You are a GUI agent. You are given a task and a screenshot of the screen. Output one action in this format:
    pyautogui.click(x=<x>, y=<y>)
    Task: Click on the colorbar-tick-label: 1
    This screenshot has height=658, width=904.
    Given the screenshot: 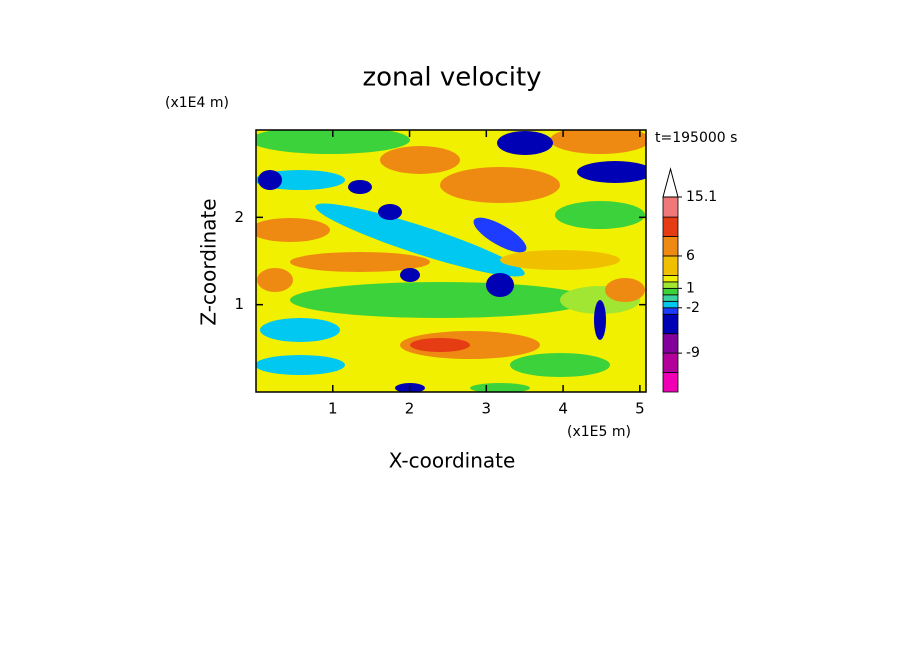 What is the action you would take?
    pyautogui.click(x=690, y=288)
    